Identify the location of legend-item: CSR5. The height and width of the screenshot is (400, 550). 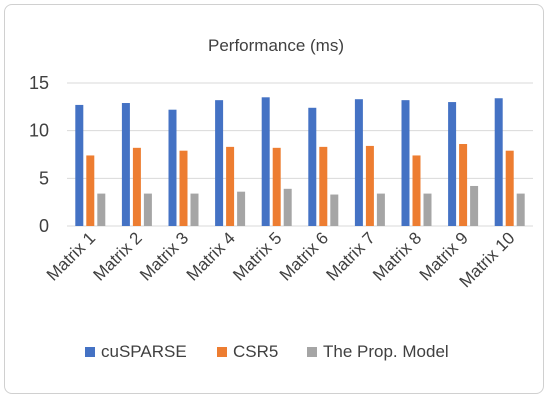
(247, 351).